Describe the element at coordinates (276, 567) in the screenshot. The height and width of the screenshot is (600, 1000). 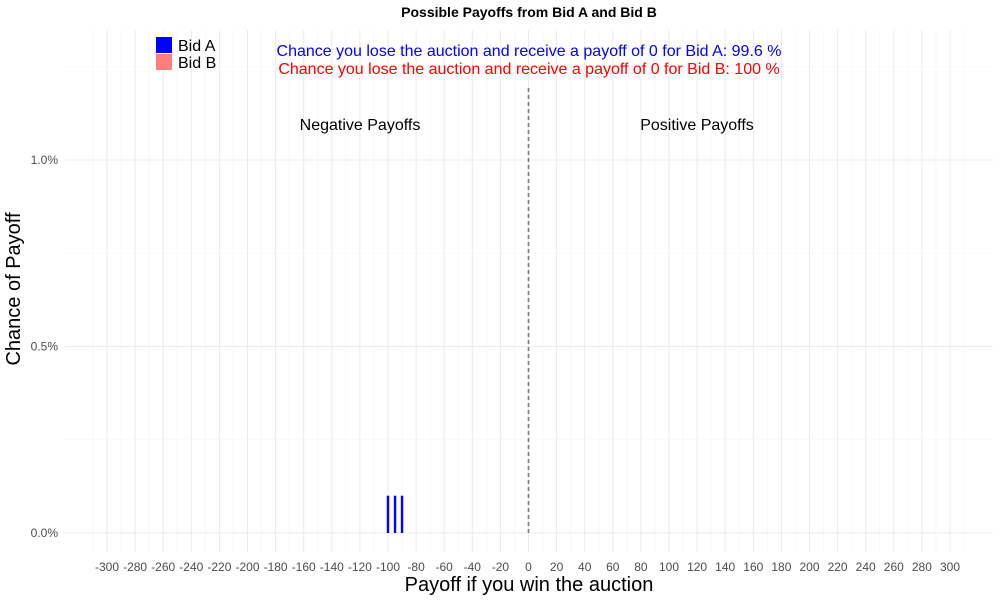
I see `x-tick-label: -180` at that location.